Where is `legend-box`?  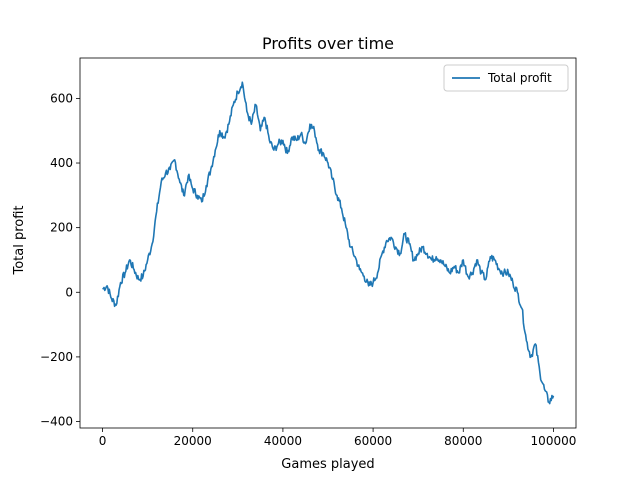 legend-box is located at coordinates (506, 78).